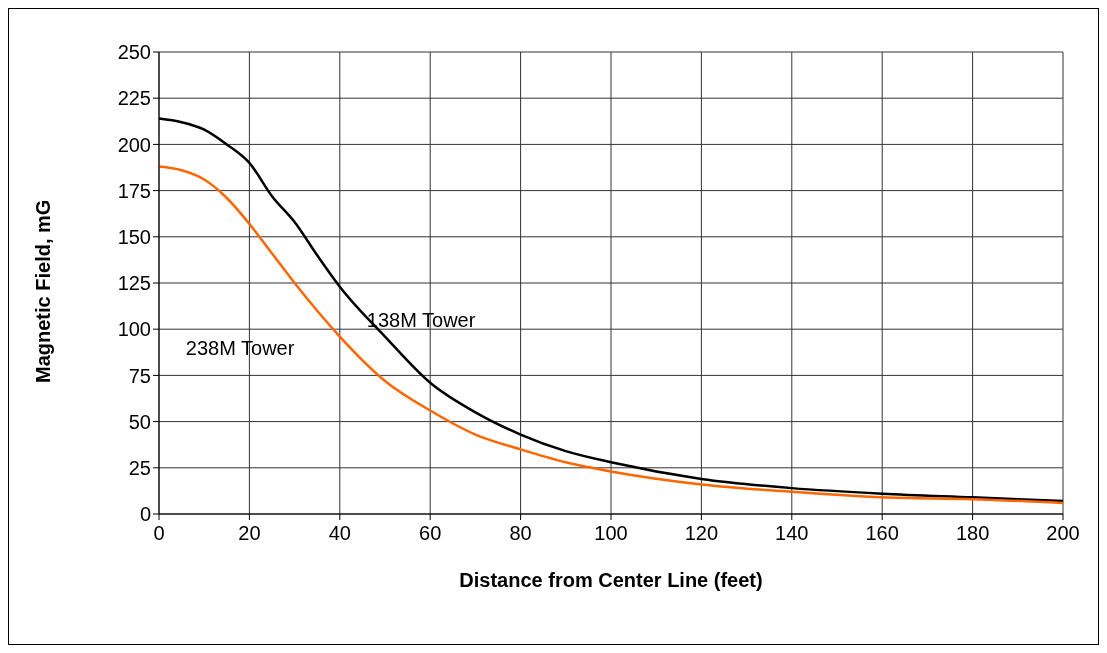 The image size is (1107, 653). Describe the element at coordinates (134, 144) in the screenshot. I see `y-tick-label: 200` at that location.